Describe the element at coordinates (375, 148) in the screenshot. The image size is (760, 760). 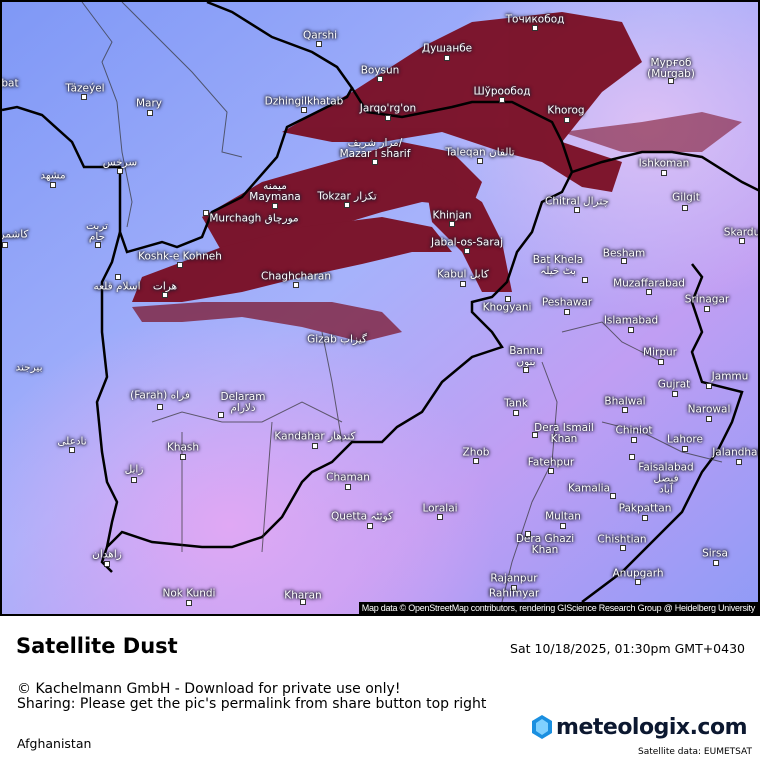
I see `city-label: مزار شریف/ Mazar i sharif` at that location.